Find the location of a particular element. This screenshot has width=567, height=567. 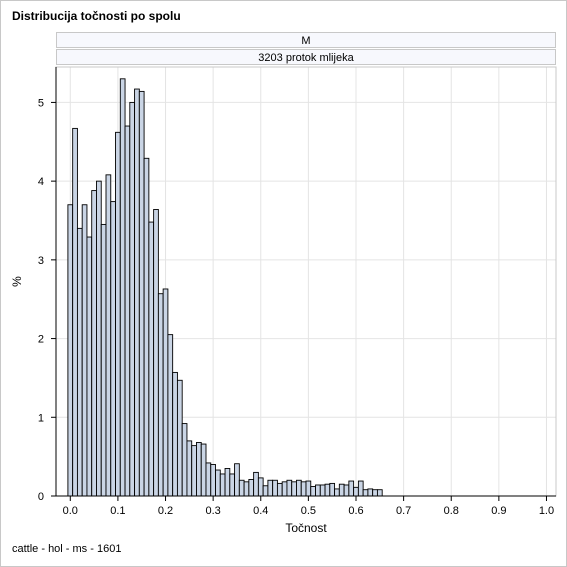

y-tick-label: 0 is located at coordinates (41, 497).